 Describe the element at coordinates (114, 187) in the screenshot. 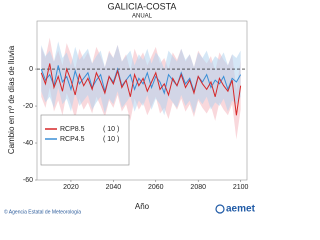

I see `x-tick-label: 2040` at that location.